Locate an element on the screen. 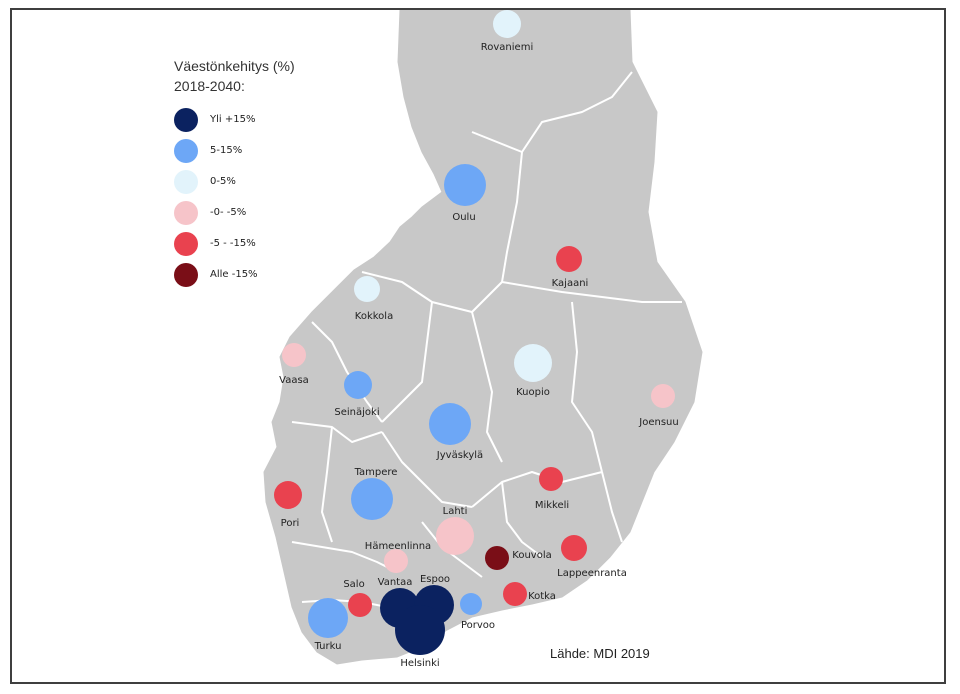 The width and height of the screenshot is (960, 694). city-marker-jyvaskyla is located at coordinates (450, 424).